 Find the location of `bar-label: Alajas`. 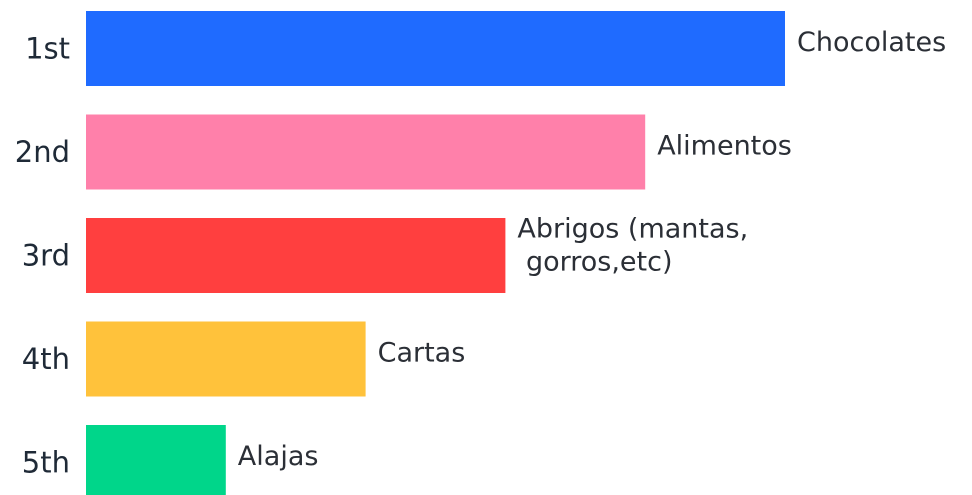

bar-label: Alajas is located at coordinates (278, 456).